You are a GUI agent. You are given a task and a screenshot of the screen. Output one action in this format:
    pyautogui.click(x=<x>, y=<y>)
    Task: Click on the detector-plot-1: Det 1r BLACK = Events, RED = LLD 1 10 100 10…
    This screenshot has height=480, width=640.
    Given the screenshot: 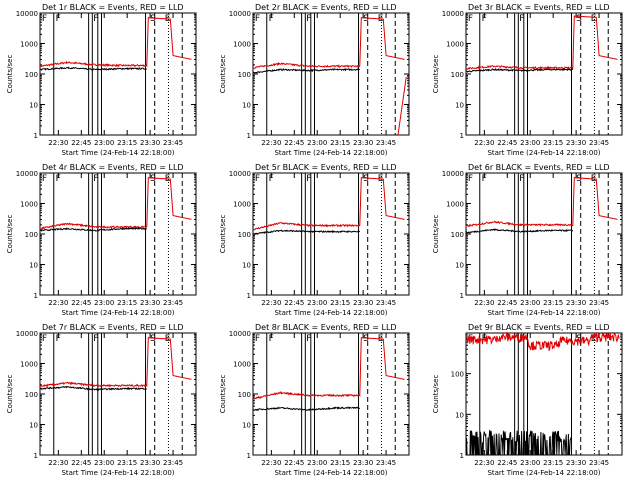 What is the action you would take?
    pyautogui.click(x=101, y=80)
    